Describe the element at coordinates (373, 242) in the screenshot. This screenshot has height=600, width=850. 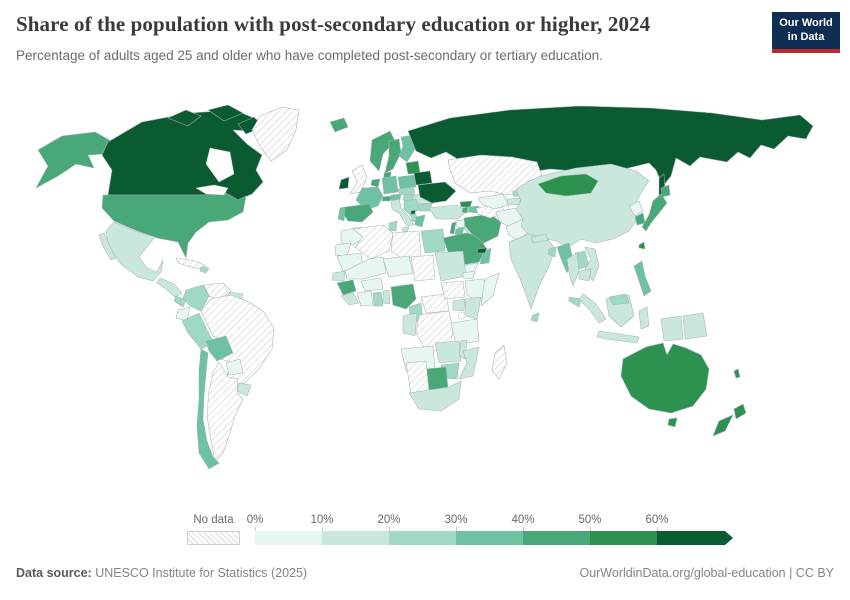
I see `country-algeria` at that location.